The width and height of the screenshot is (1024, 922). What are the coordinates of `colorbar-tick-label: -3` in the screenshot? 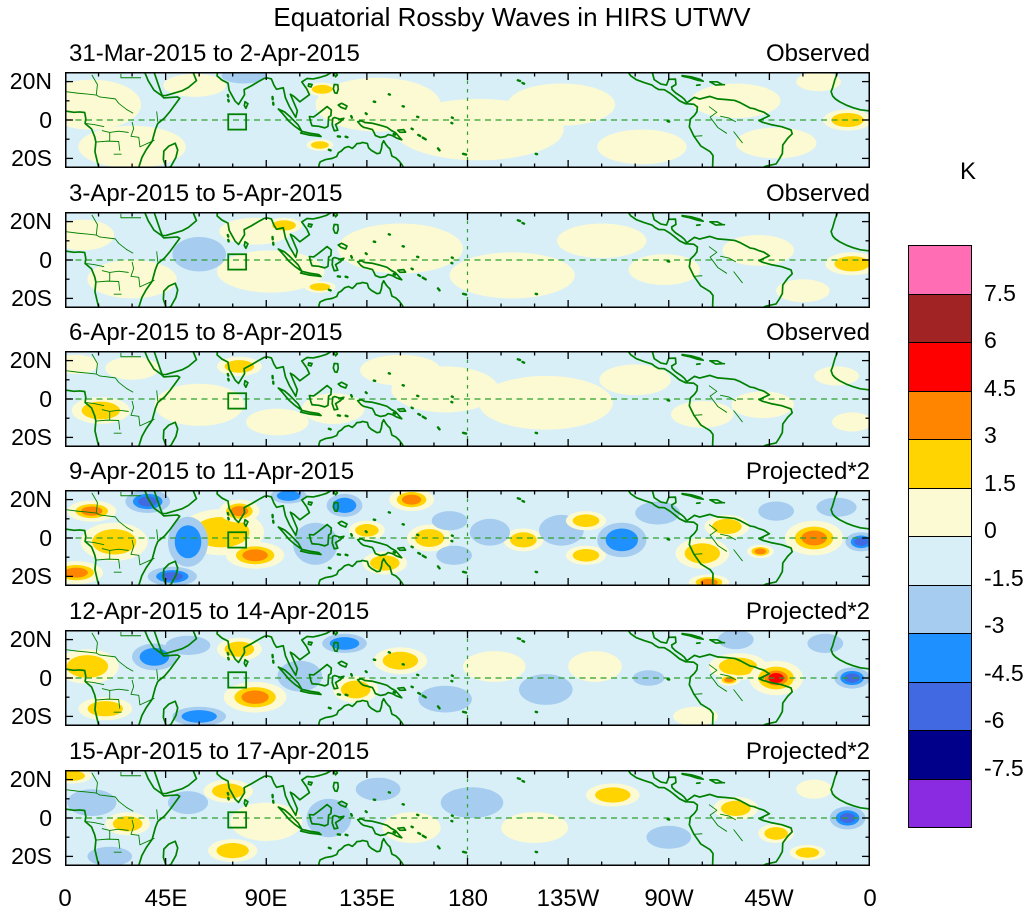 It's located at (994, 625).